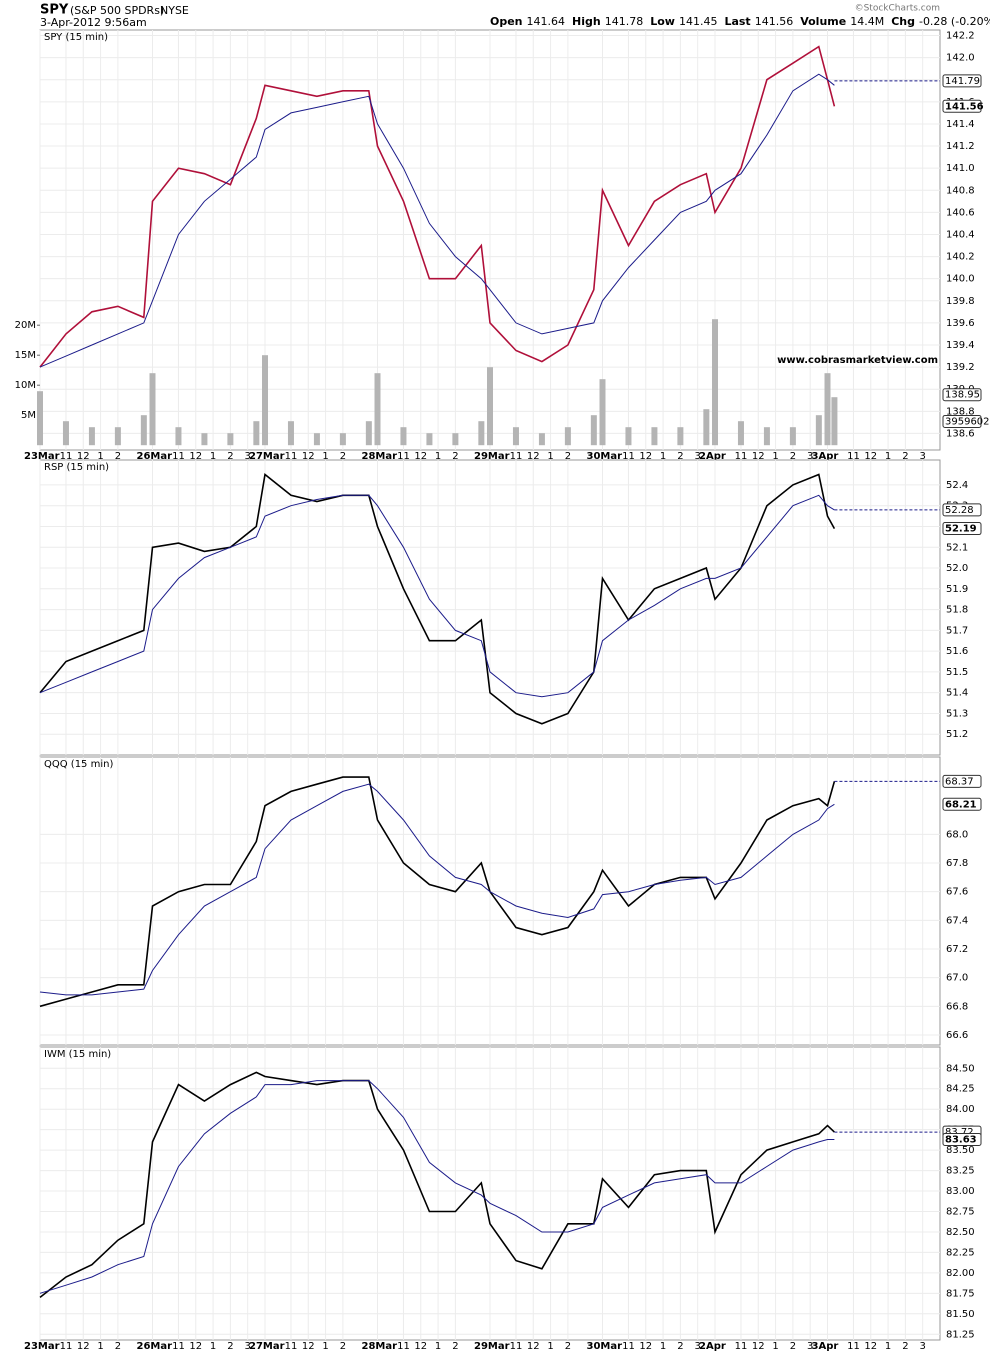  What do you see at coordinates (960, 1252) in the screenshot?
I see `y-tick-label: 82.25` at bounding box center [960, 1252].